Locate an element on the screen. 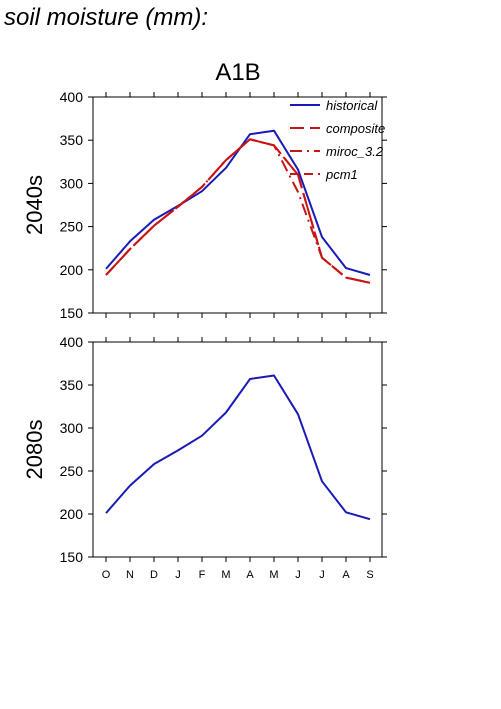  legend-label: historical is located at coordinates (352, 105).